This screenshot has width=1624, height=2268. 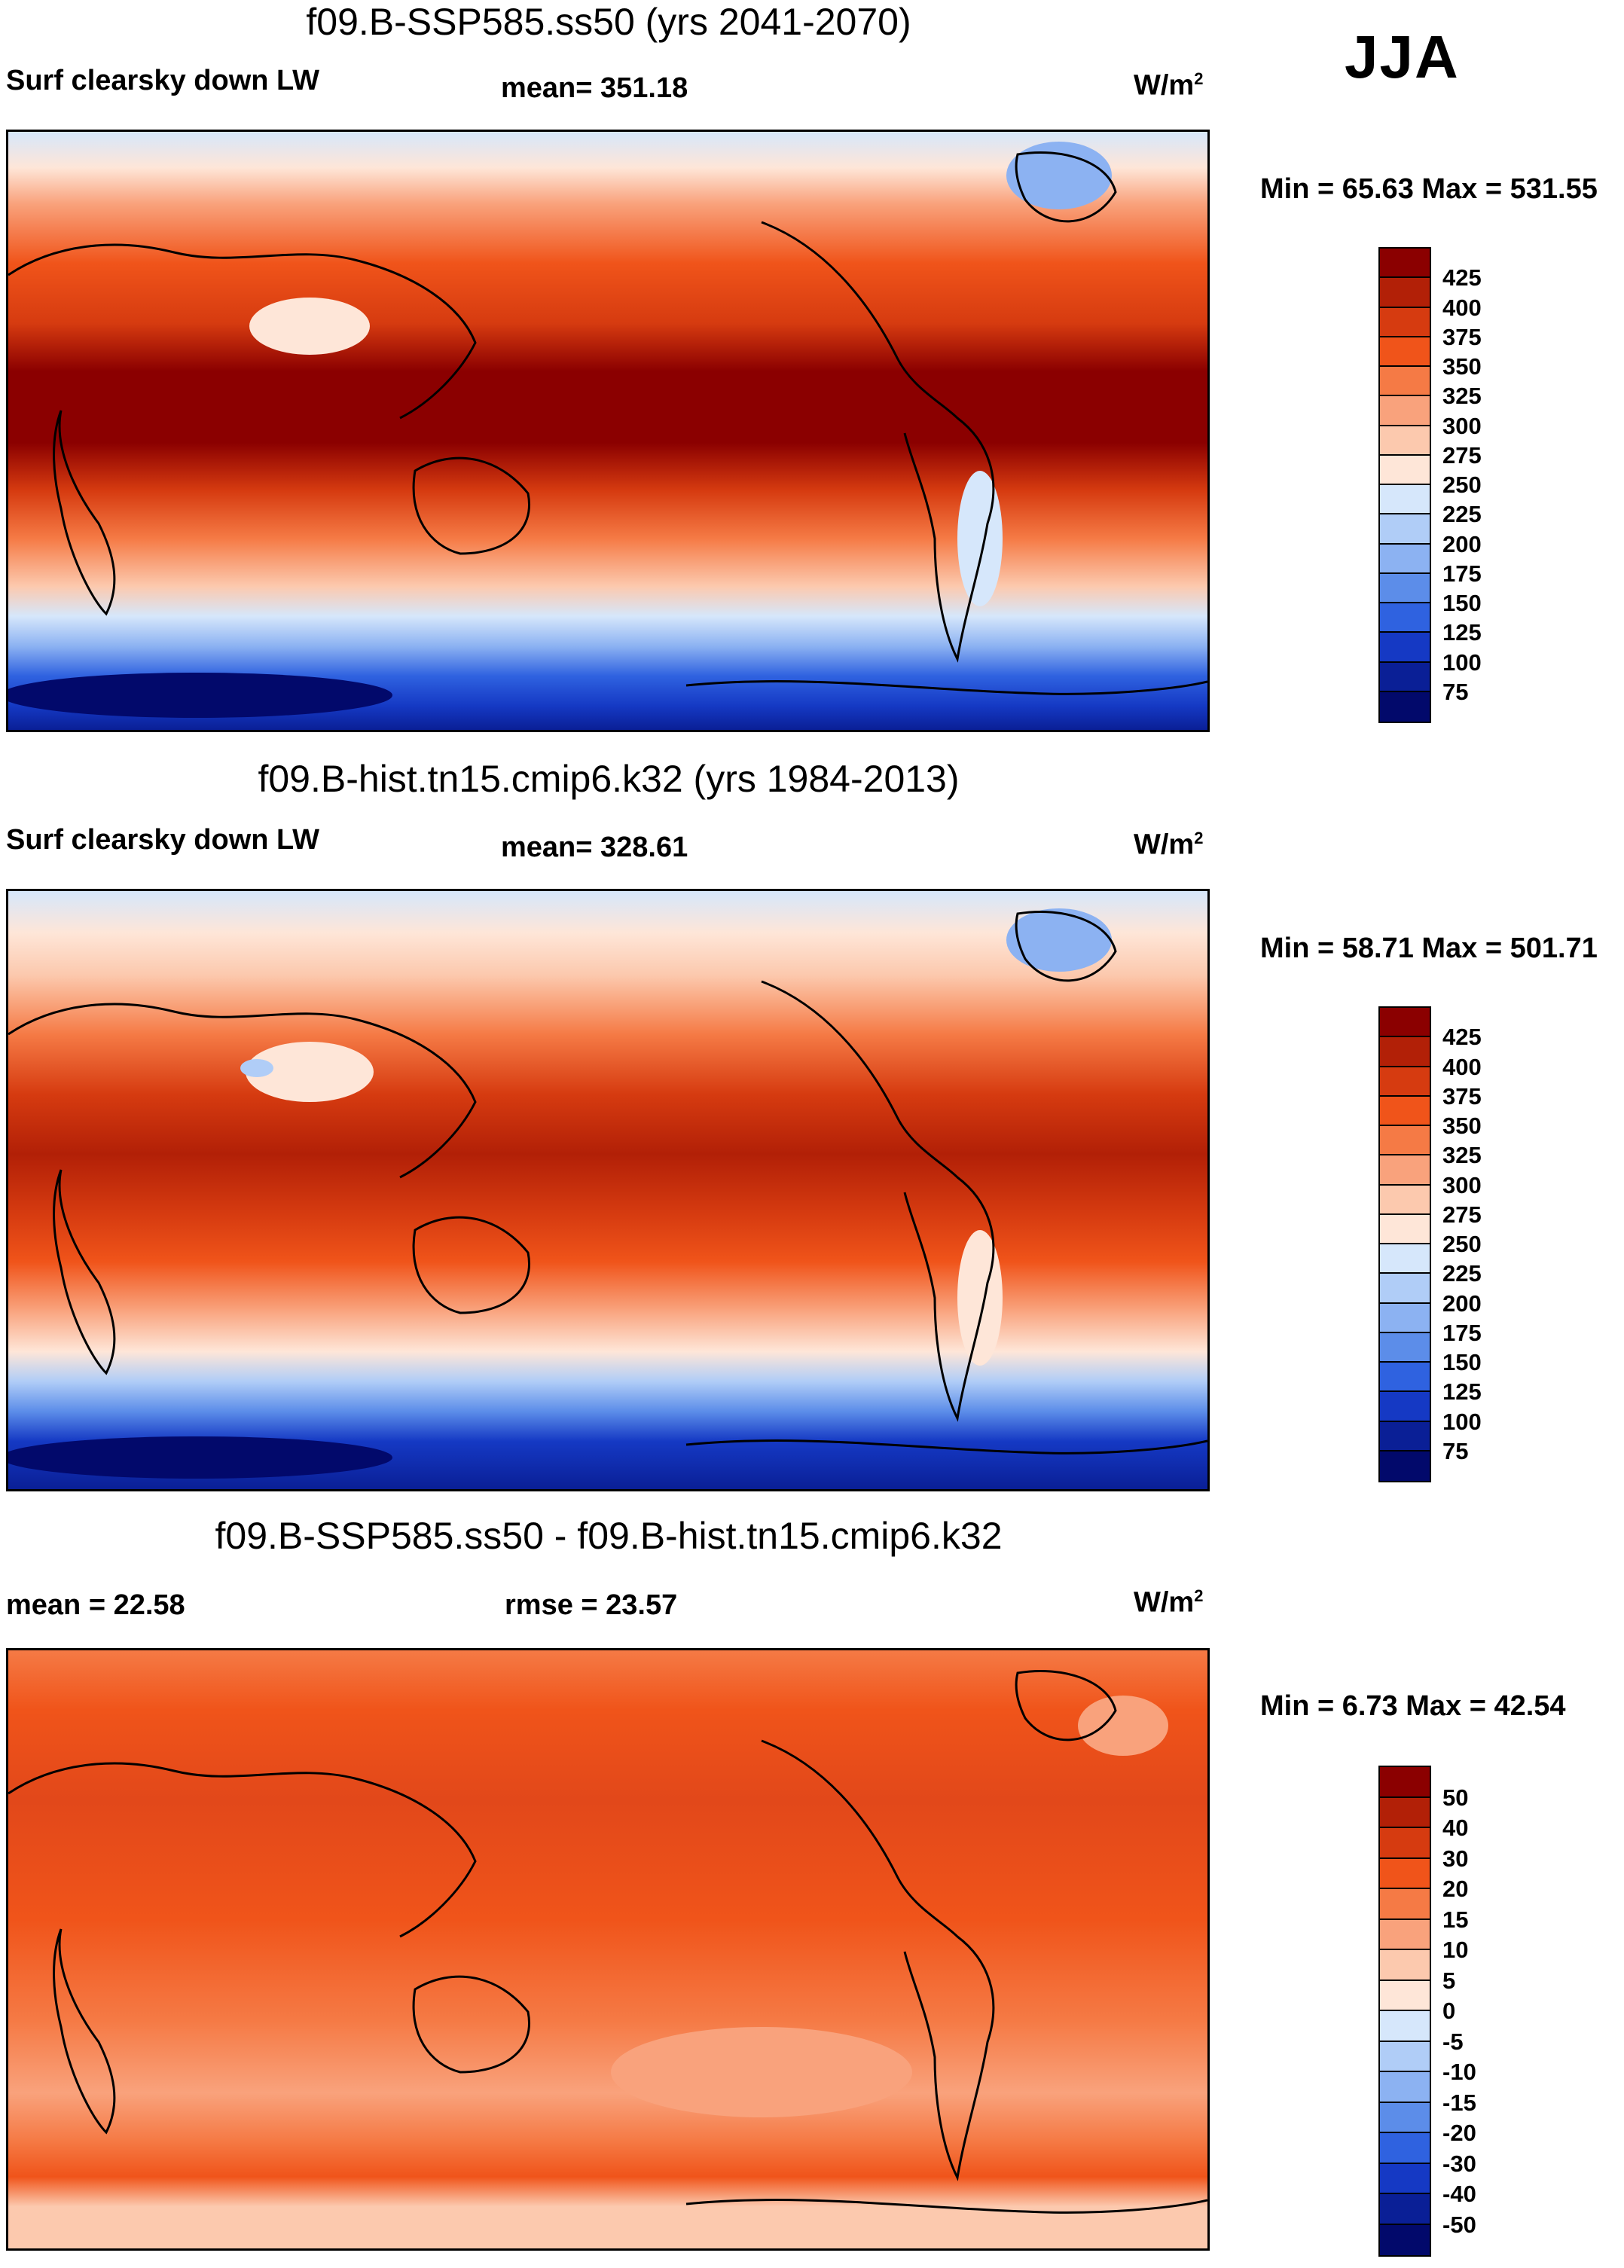 I want to click on panel-1-minmax: Min = 65.63 Max = 531.55, so click(x=1429, y=189).